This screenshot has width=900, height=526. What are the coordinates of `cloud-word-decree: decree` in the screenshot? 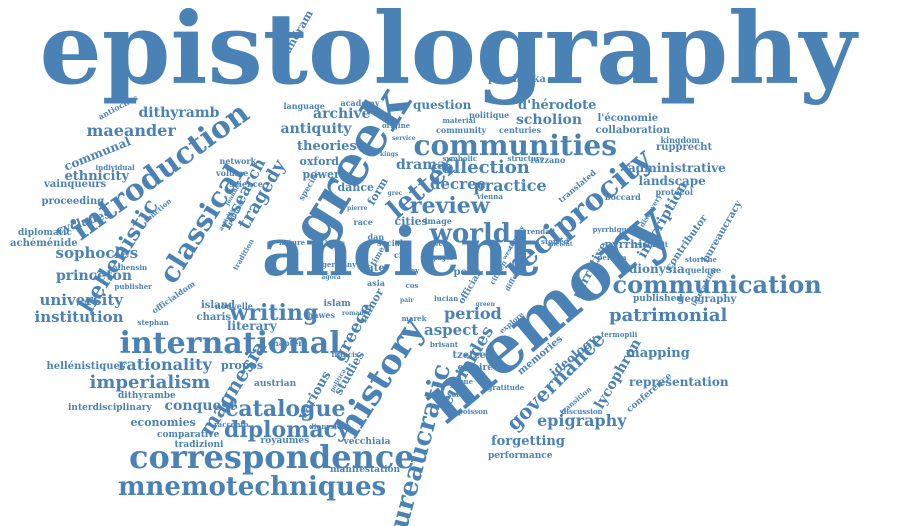 It's located at (458, 183).